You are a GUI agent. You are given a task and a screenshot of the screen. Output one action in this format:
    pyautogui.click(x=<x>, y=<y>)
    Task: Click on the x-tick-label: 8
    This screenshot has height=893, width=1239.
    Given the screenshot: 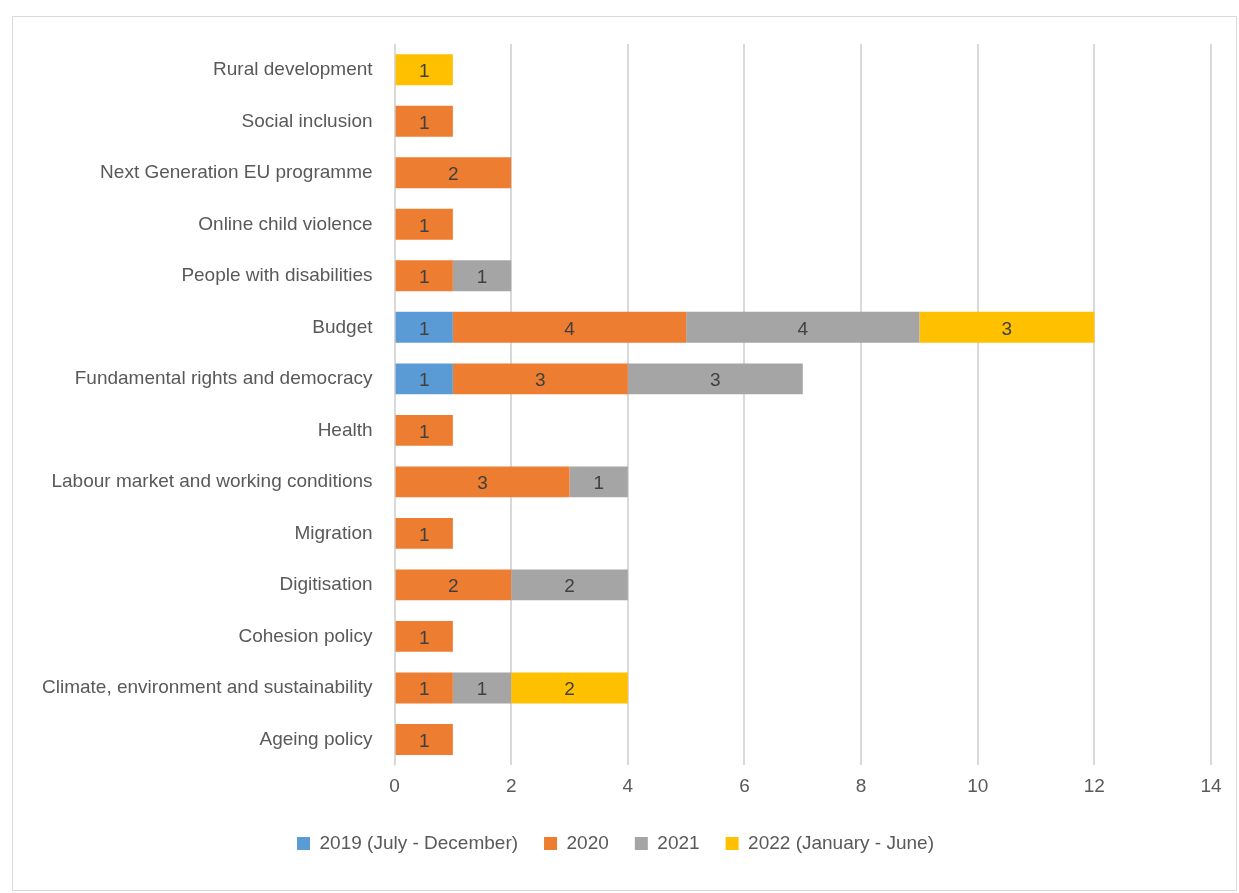 What is the action you would take?
    pyautogui.click(x=861, y=785)
    